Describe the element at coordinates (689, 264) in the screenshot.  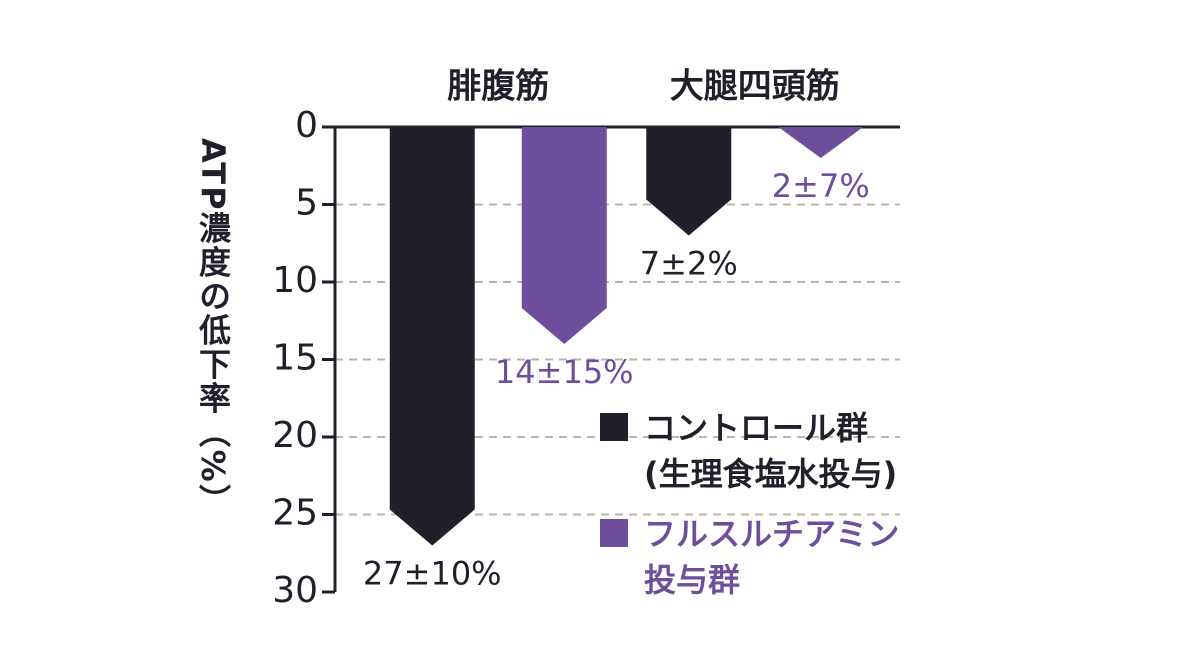
I see `value-label: 7±2%` at that location.